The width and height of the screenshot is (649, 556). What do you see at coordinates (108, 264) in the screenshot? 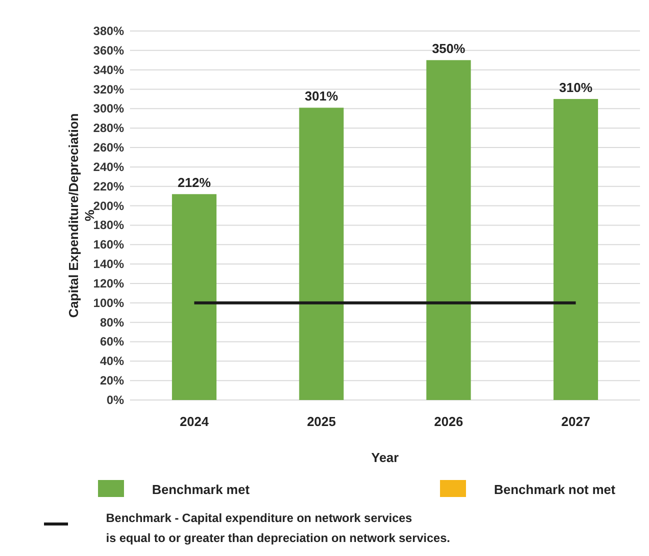
I see `y-tick-label: 140%` at bounding box center [108, 264].